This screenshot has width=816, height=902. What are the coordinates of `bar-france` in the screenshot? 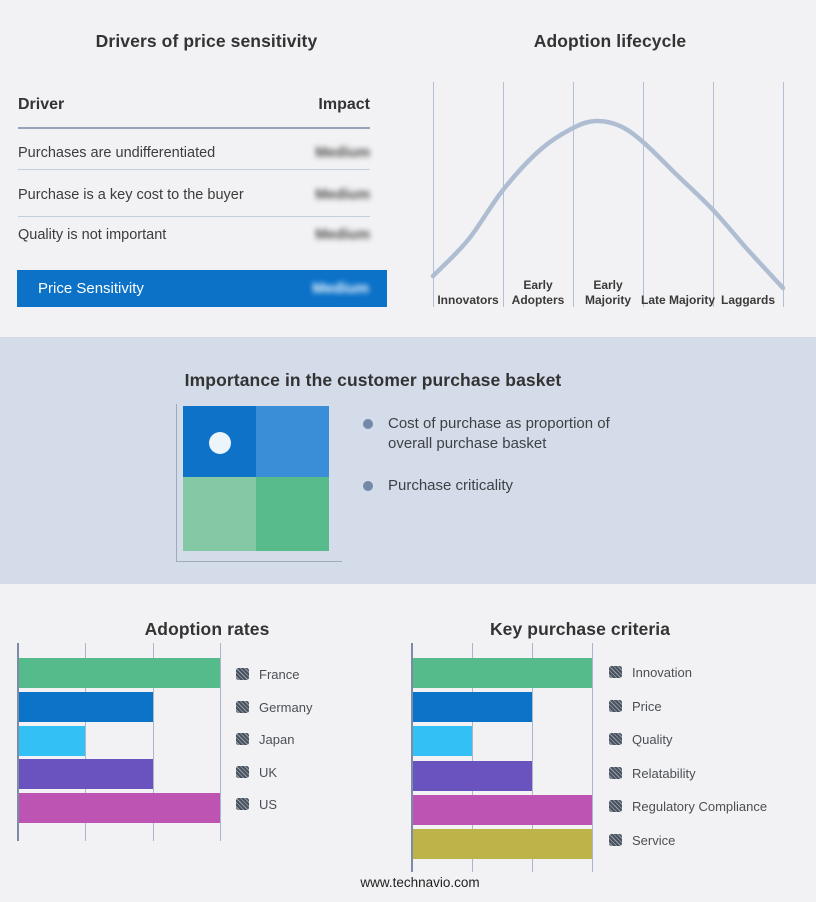 It's located at (119, 673).